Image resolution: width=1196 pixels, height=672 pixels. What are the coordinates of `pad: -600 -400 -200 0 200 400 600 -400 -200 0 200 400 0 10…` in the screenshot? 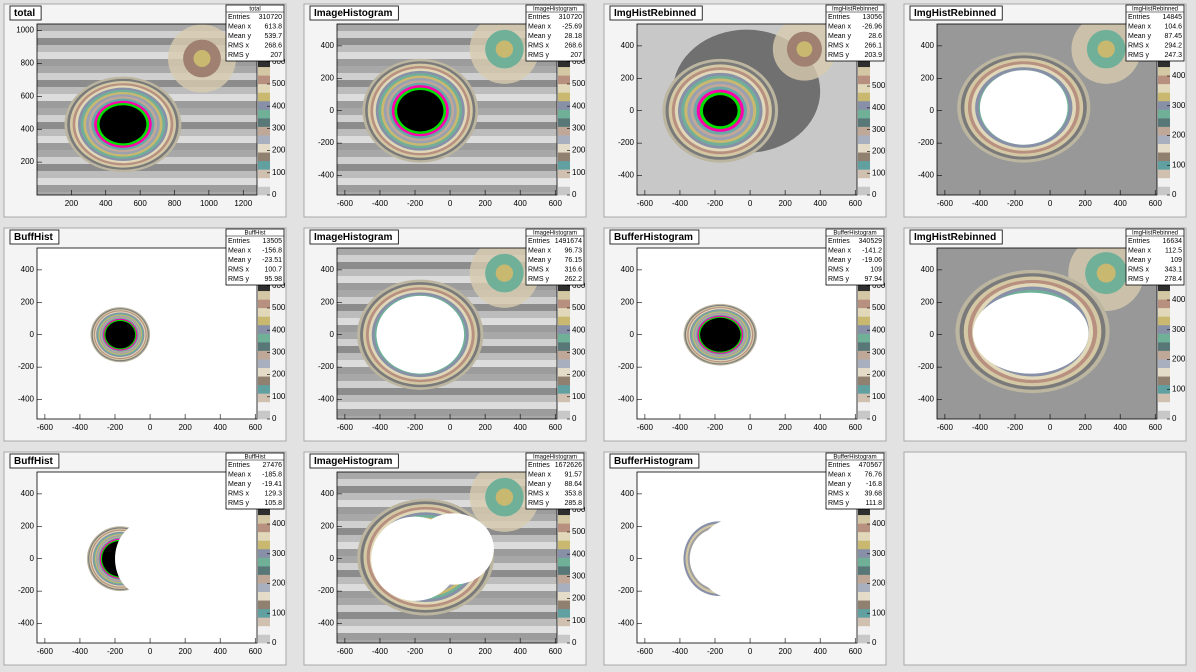 It's located at (145, 334).